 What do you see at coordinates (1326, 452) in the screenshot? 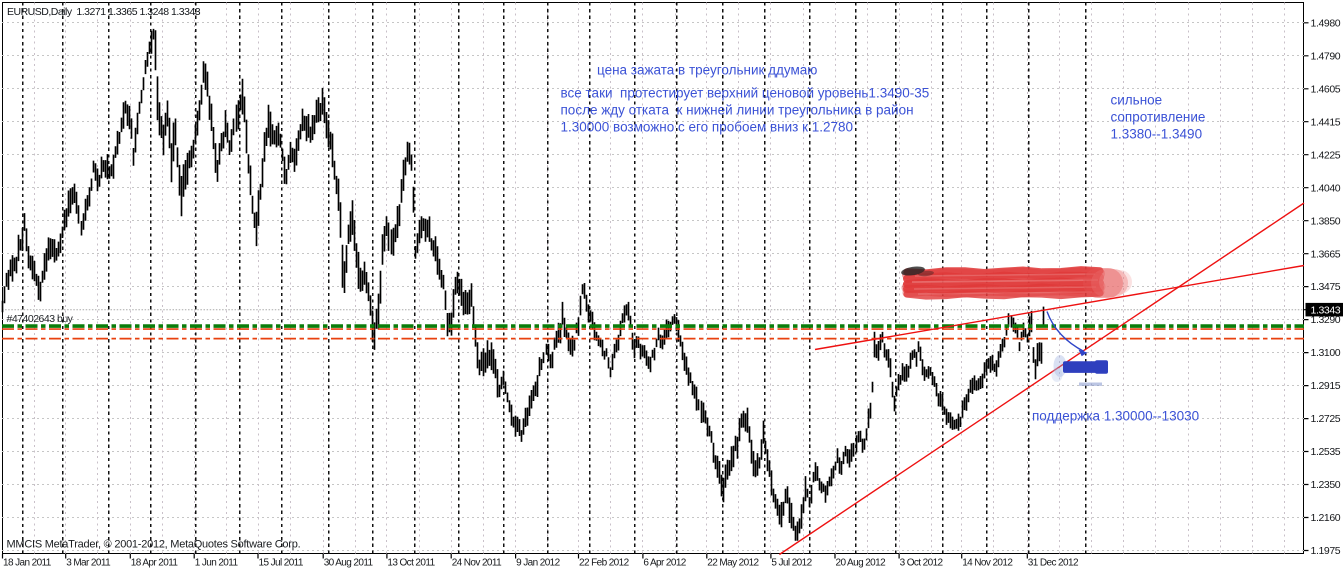
I see `svg-text: 1.2535` at bounding box center [1326, 452].